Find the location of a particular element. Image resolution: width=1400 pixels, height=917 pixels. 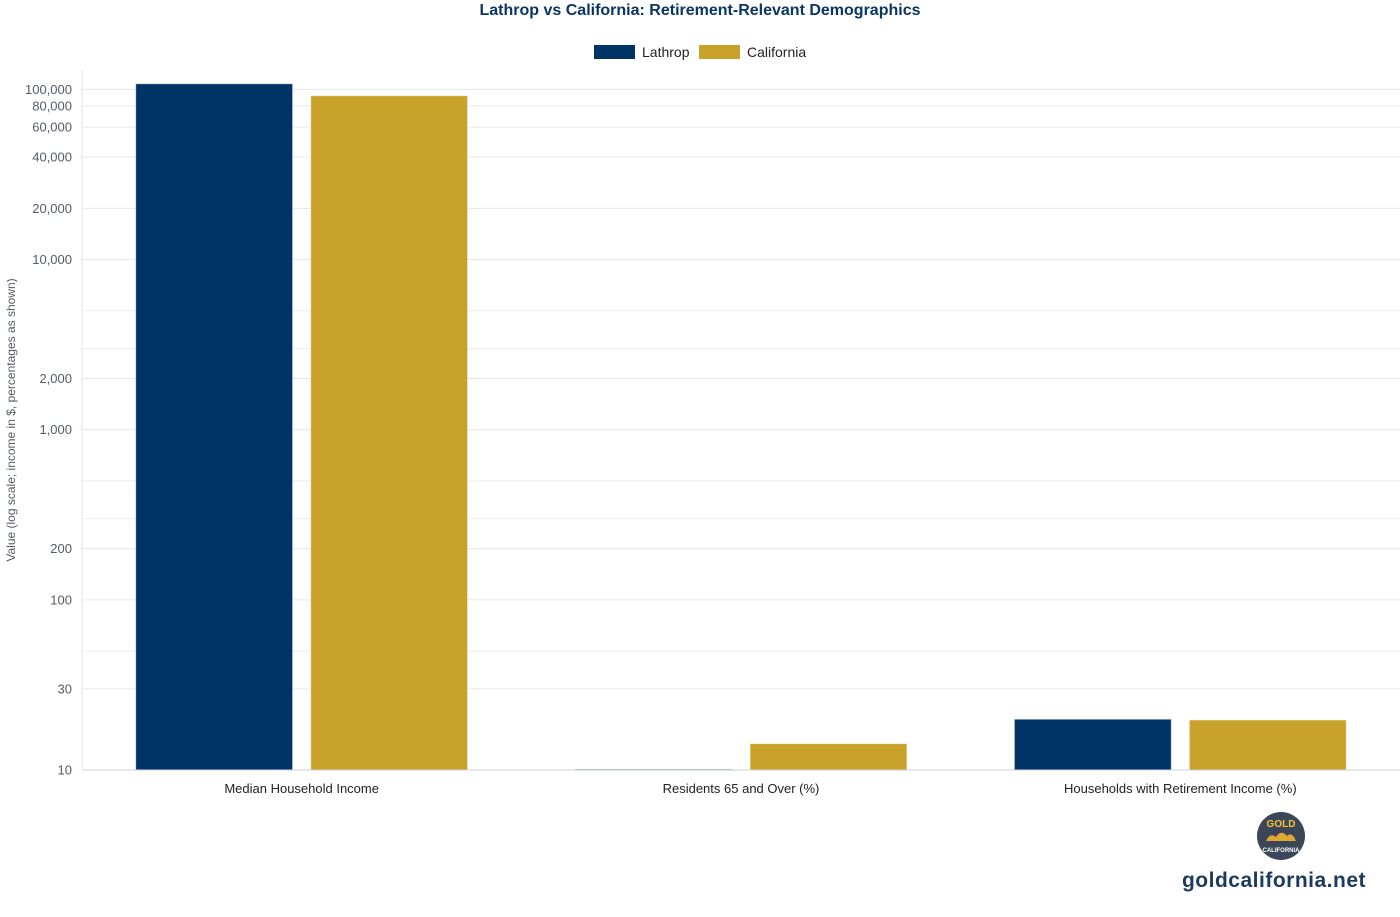

legend-label-california: California is located at coordinates (776, 52).